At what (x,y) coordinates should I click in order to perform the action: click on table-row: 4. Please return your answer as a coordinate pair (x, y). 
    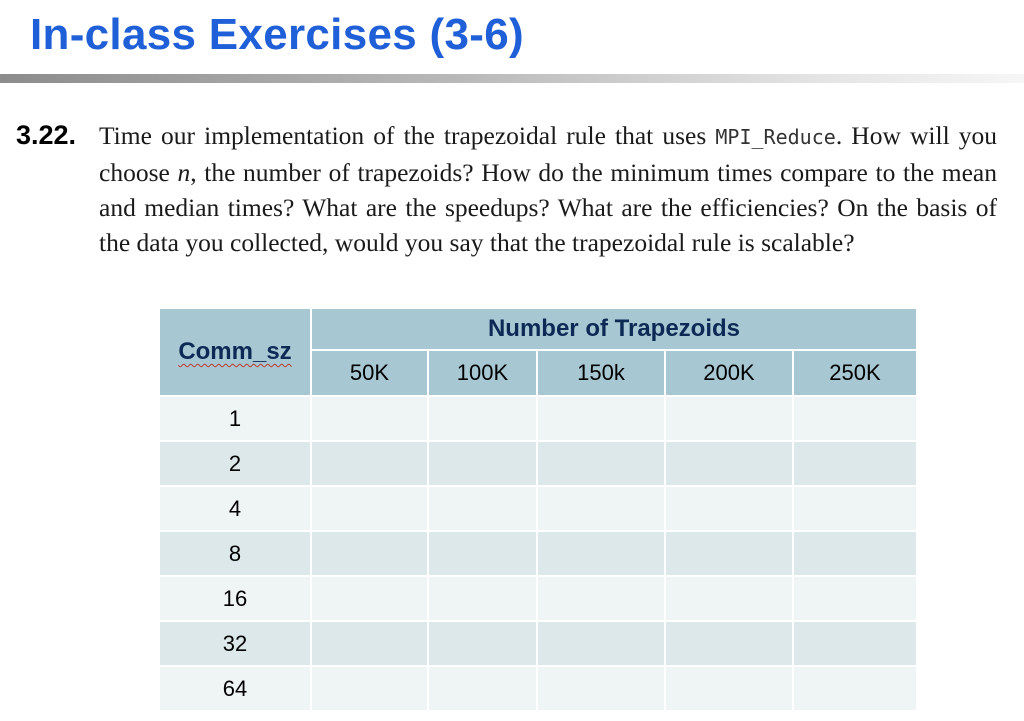
    Looking at the image, I should click on (538, 508).